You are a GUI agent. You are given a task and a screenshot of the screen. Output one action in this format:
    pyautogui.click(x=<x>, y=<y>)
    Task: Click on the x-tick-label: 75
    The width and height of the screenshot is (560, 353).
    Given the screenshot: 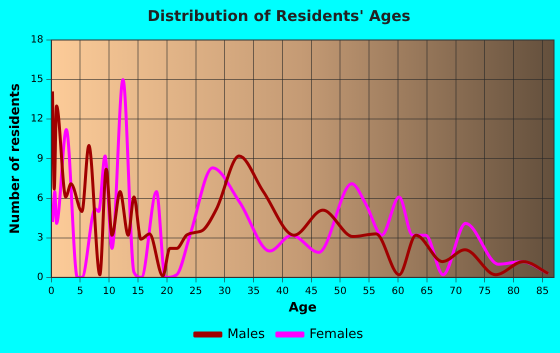 What is the action you would take?
    pyautogui.click(x=485, y=291)
    